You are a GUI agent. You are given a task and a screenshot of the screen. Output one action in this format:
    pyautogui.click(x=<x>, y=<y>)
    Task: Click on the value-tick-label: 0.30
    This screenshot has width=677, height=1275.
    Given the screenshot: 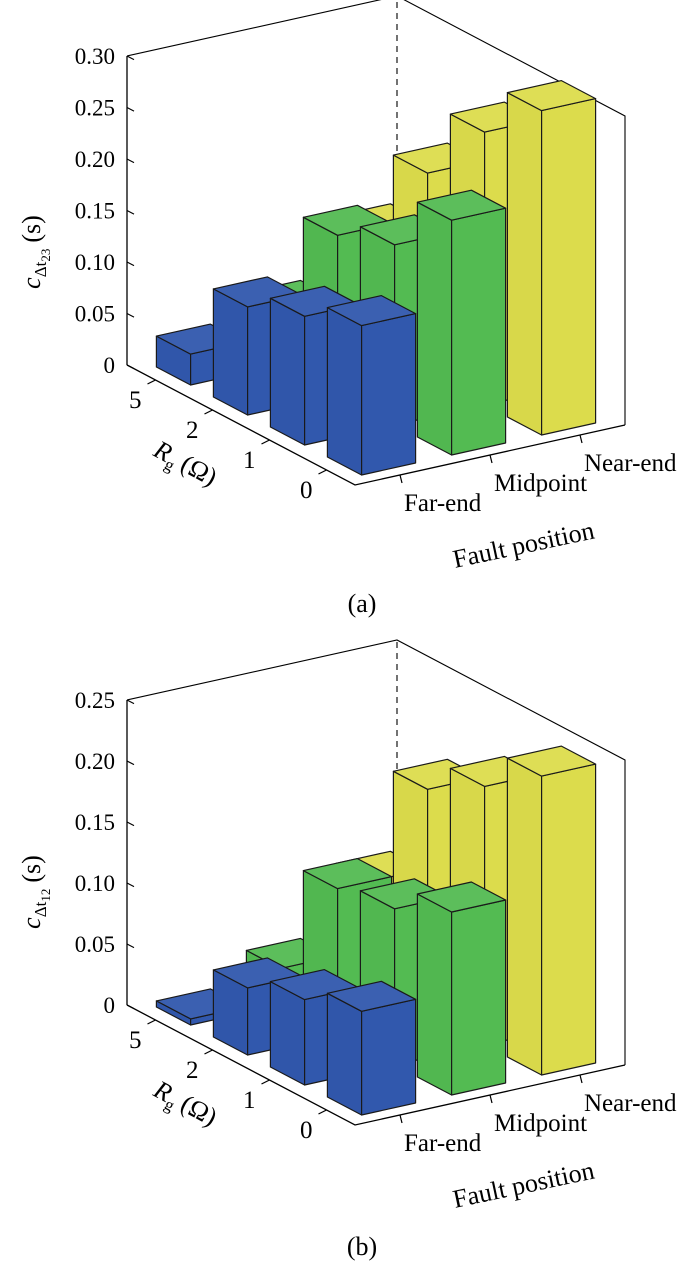 What is the action you would take?
    pyautogui.click(x=95, y=56)
    